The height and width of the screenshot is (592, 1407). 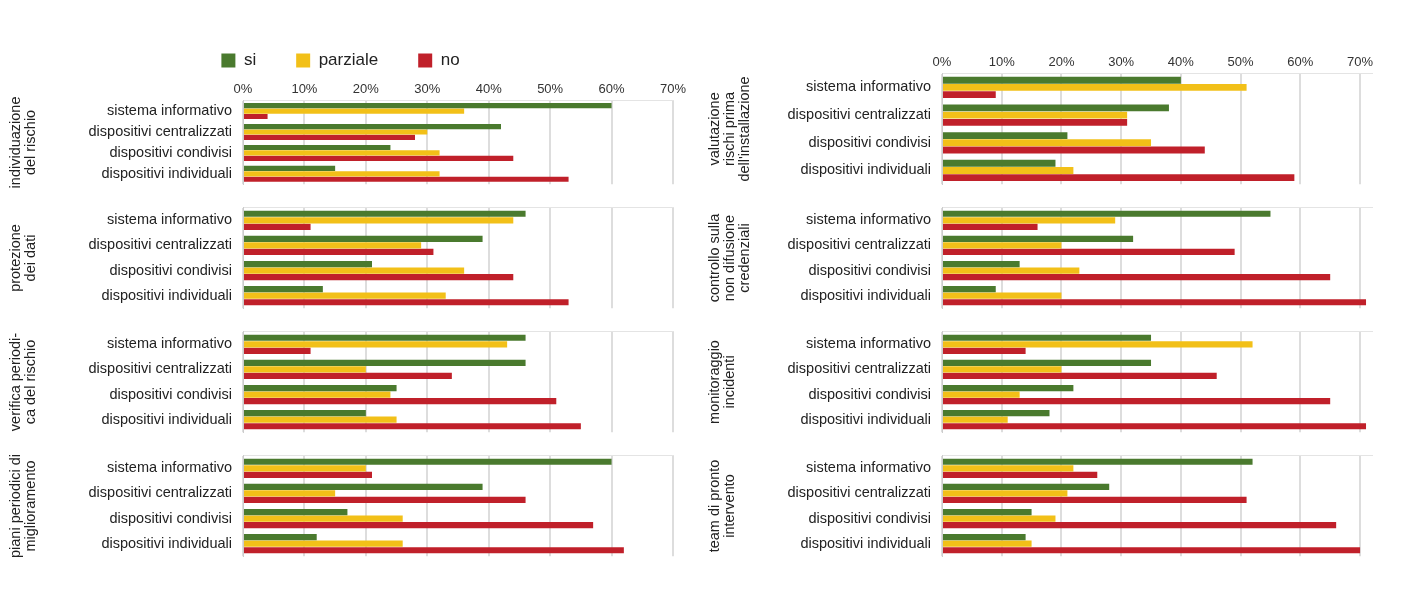 What do you see at coordinates (729, 257) in the screenshot?
I see `y-axis-title: controllo sulla non difusione credenziali` at bounding box center [729, 257].